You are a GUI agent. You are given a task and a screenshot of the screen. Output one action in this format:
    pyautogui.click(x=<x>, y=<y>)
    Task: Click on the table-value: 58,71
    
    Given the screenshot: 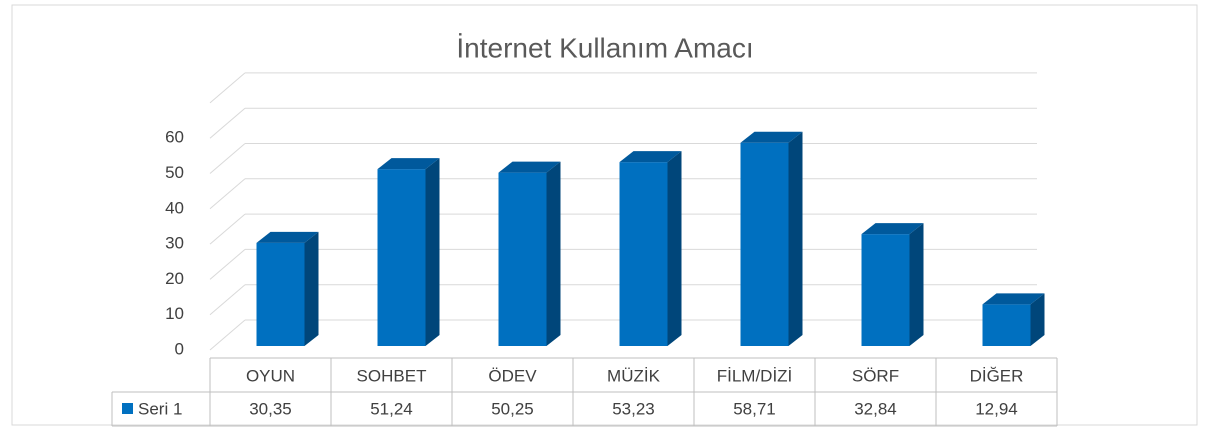 What is the action you would take?
    pyautogui.click(x=754, y=408)
    